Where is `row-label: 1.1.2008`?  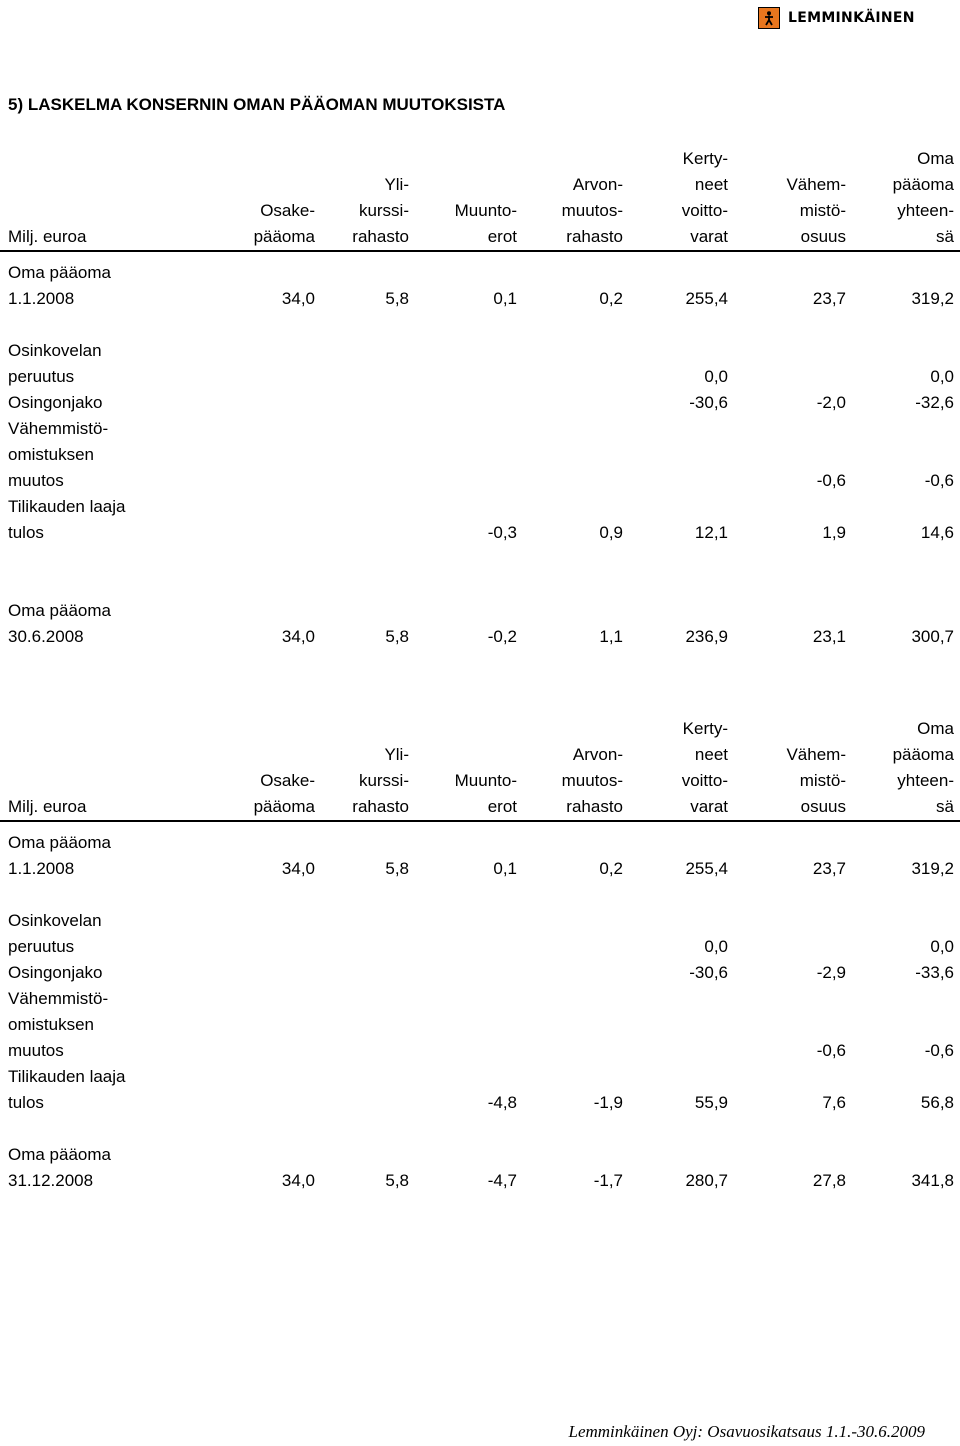 row-label: 1.1.2008 is located at coordinates (41, 868).